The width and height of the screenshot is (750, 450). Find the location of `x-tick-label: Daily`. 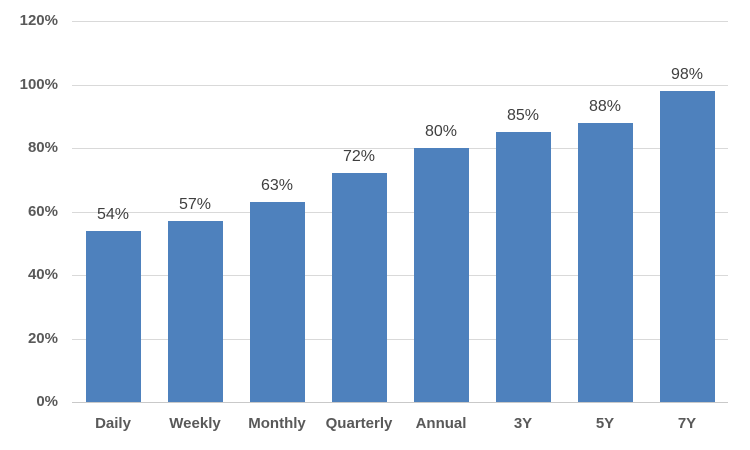

x-tick-label: Daily is located at coordinates (113, 423).